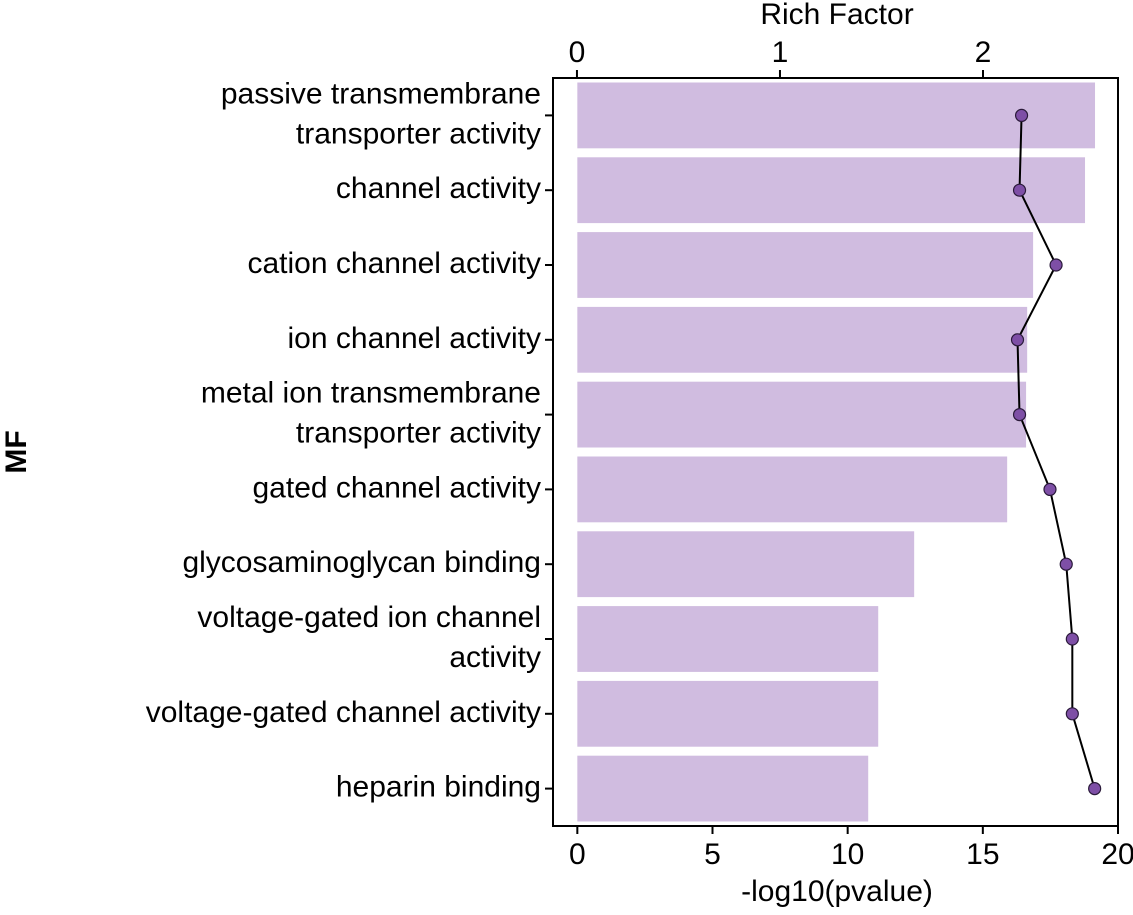 The height and width of the screenshot is (915, 1133). Describe the element at coordinates (983, 52) in the screenshot. I see `x2-tick-label: 2` at that location.